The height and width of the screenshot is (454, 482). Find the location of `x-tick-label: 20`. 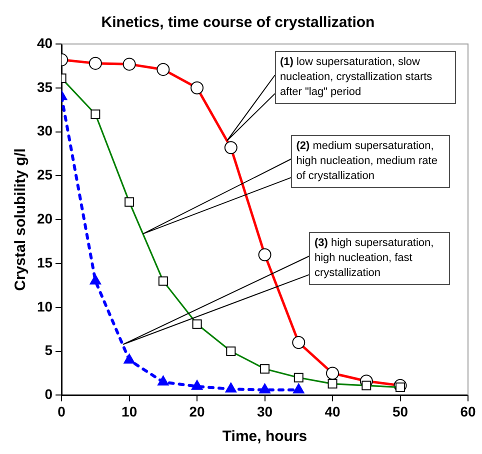

x-tick-label: 20 is located at coordinates (197, 411).